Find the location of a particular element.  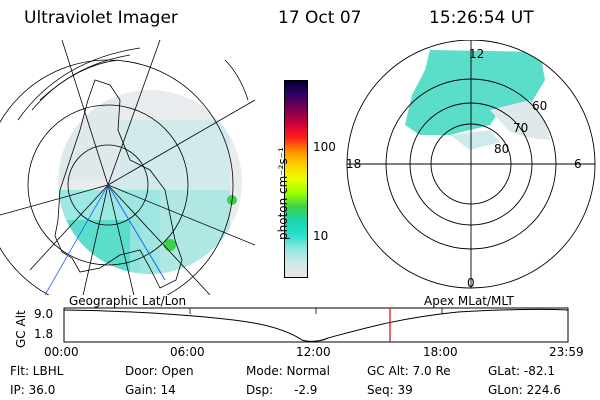

lat-80-label: 80 is located at coordinates (501, 149).